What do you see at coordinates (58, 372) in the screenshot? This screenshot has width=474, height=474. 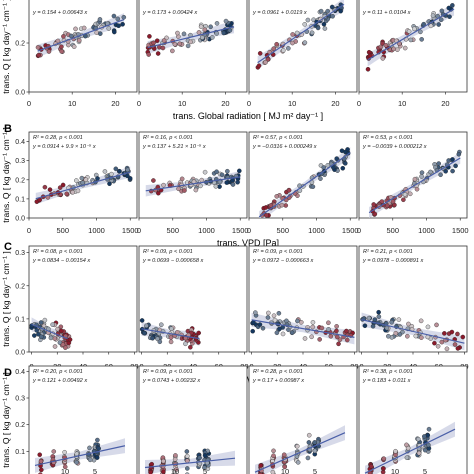 I see `regression-stats: R² = 0.20, p < 0.001` at bounding box center [58, 372].